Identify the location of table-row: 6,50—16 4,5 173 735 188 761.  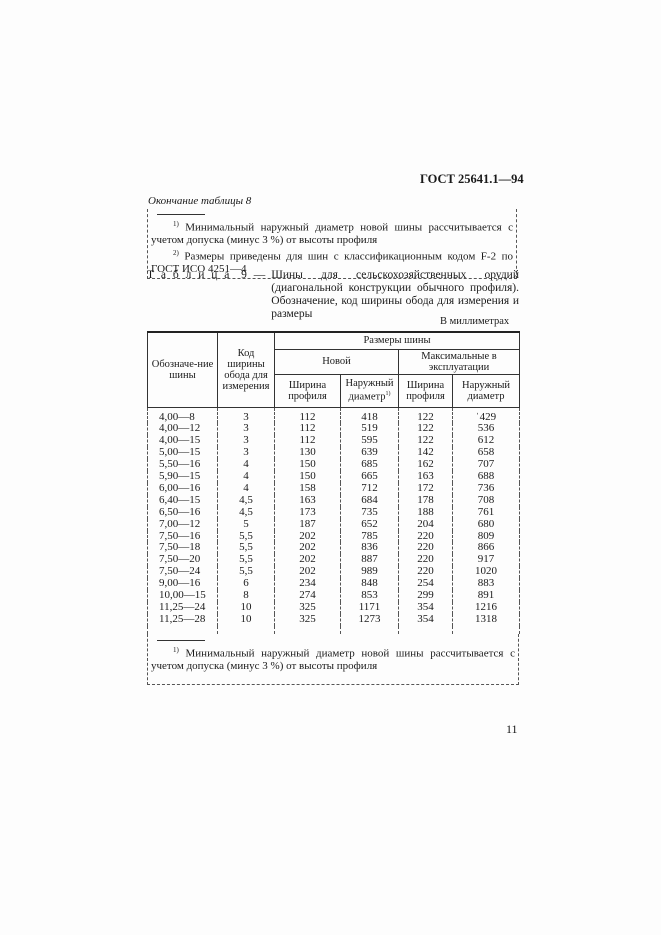
(333, 512).